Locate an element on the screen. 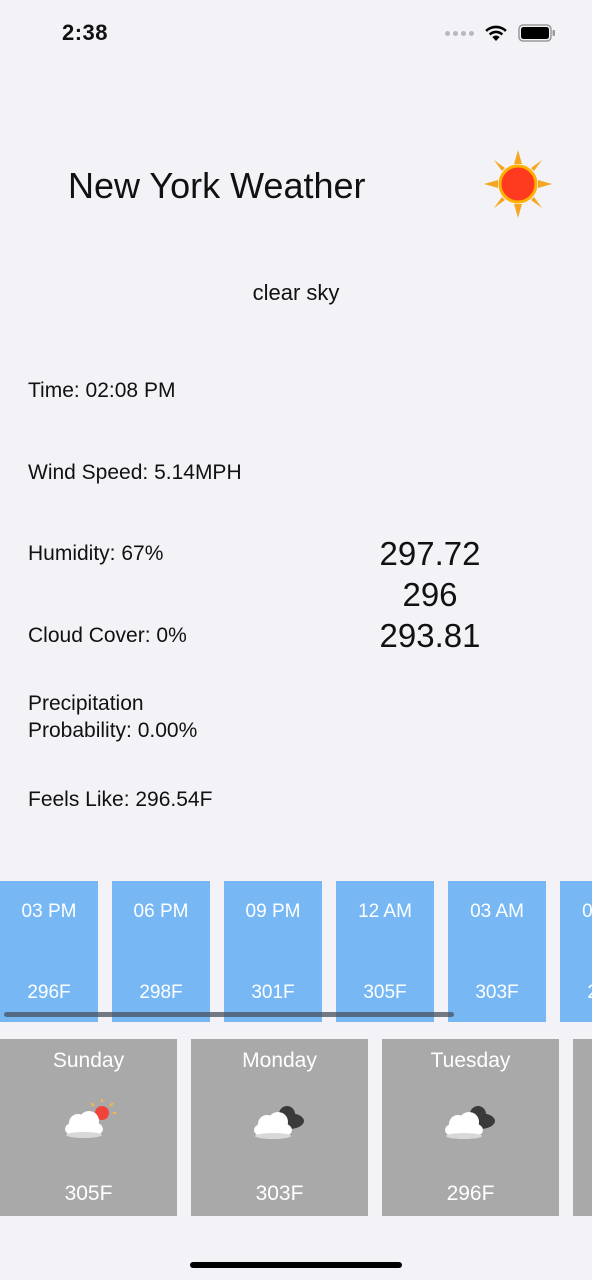 The height and width of the screenshot is (1280, 592). status-icons is located at coordinates (500, 33).